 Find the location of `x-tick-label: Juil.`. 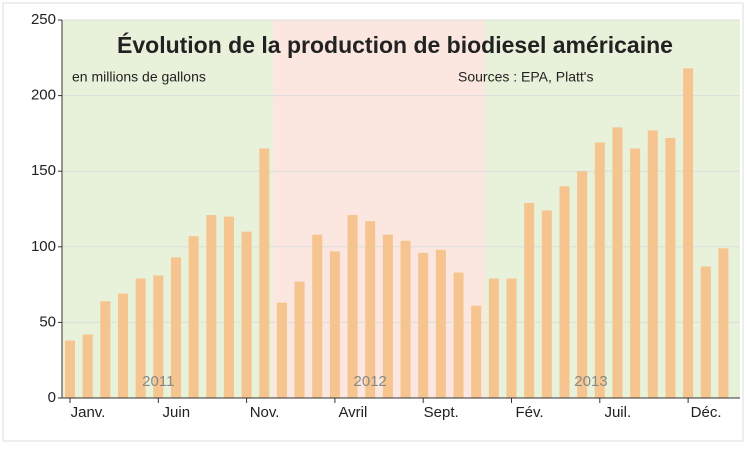

x-tick-label: Juil. is located at coordinates (617, 412).